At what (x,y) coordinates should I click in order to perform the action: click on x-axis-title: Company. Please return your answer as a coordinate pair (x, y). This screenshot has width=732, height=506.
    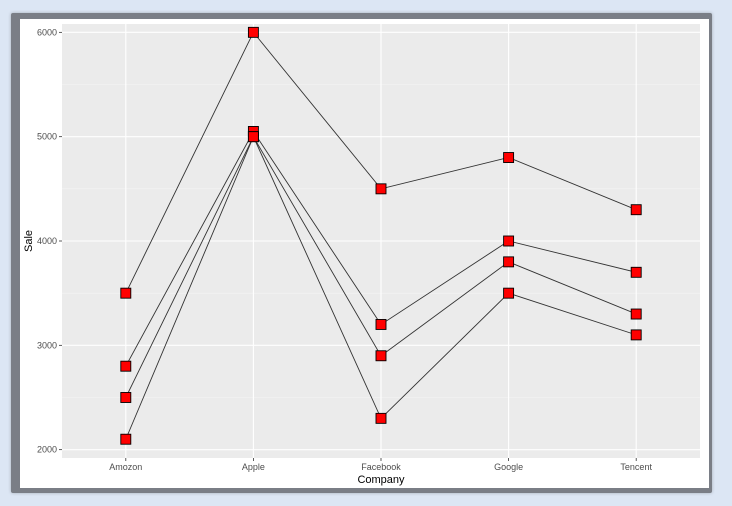
    Looking at the image, I should click on (381, 480).